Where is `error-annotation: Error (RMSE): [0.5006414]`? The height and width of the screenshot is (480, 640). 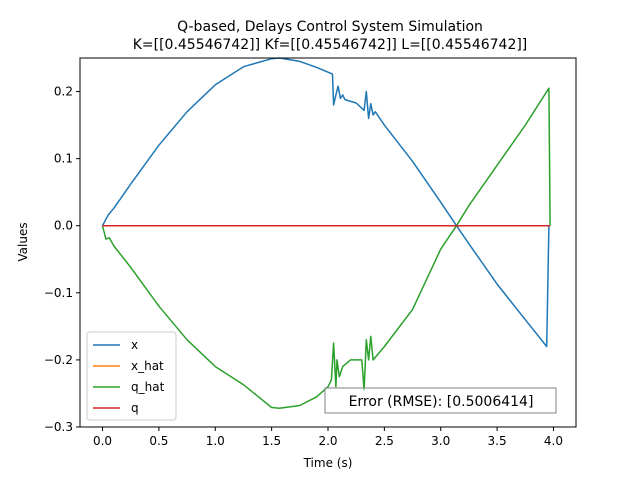 error-annotation: Error (RMSE): [0.5006414] is located at coordinates (440, 400).